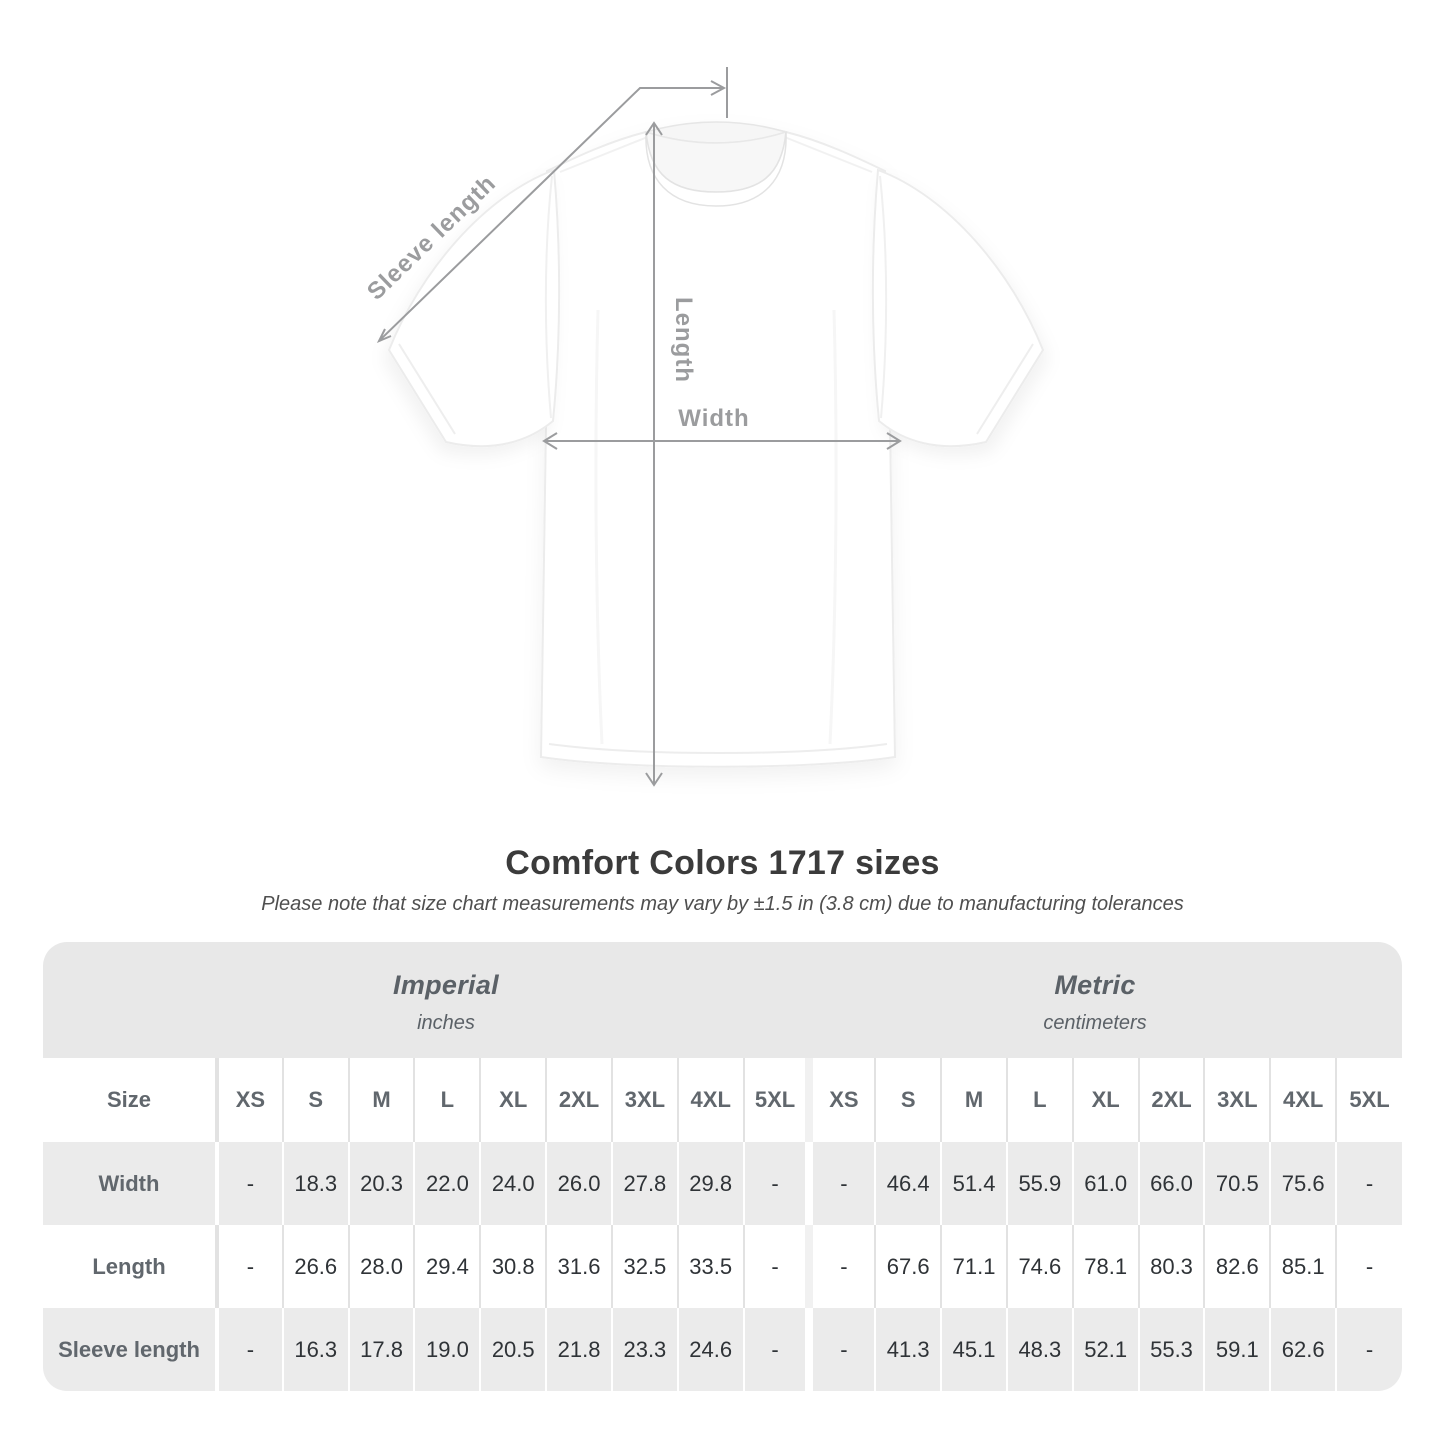 Image resolution: width=1445 pixels, height=1445 pixels. I want to click on measurement-cell: 75.6, so click(1303, 1183).